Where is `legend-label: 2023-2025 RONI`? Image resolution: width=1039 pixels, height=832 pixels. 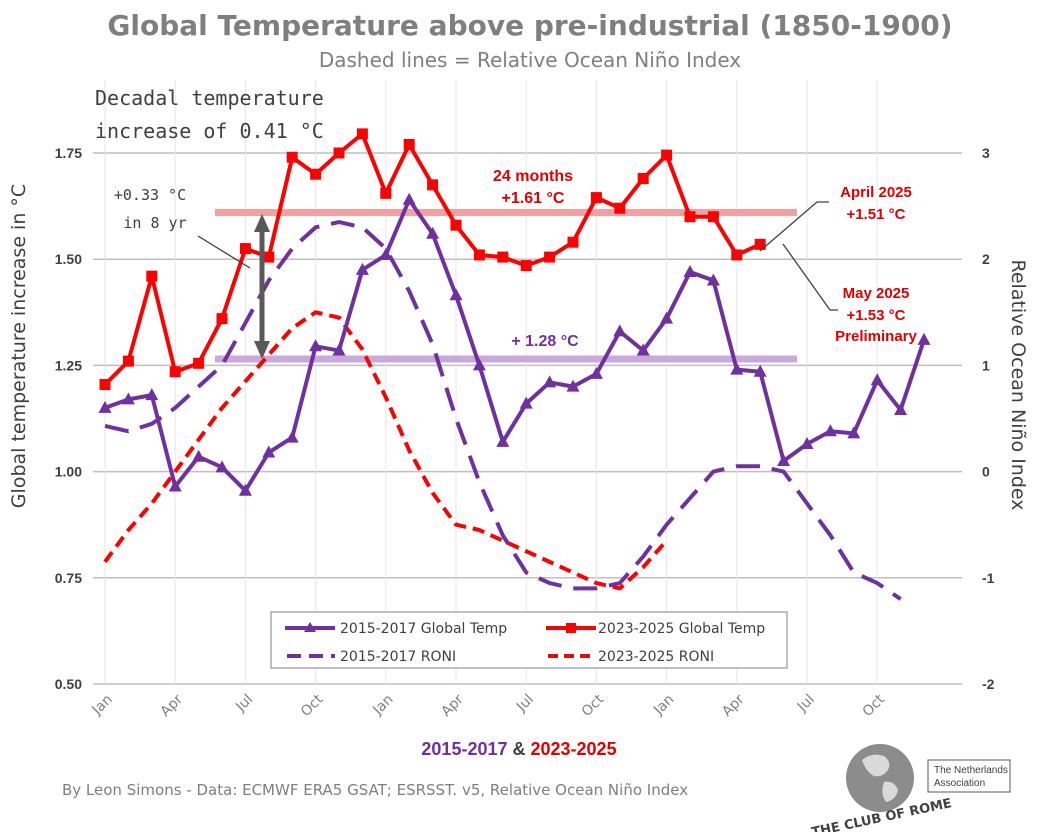 legend-label: 2023-2025 RONI is located at coordinates (656, 657).